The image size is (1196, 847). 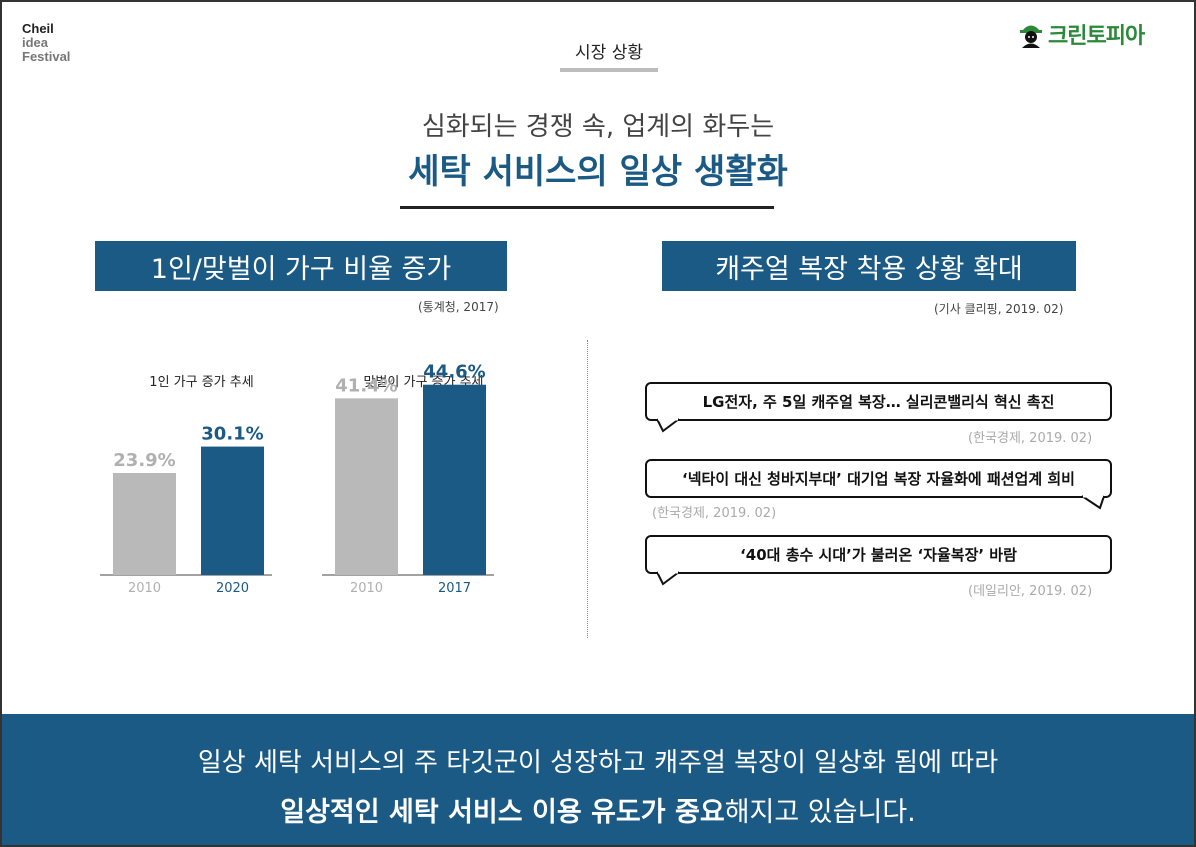 I want to click on article-headline-3: ‘40대 총수 시대’가 불러온 ‘자율복장’ 바람, so click(x=878, y=555).